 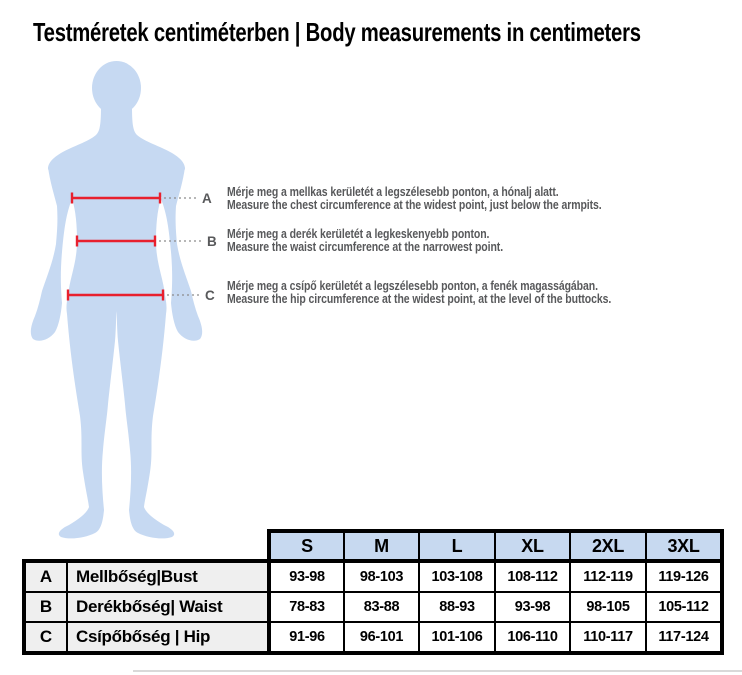 I want to click on hip-s: 91-96, so click(x=306, y=638).